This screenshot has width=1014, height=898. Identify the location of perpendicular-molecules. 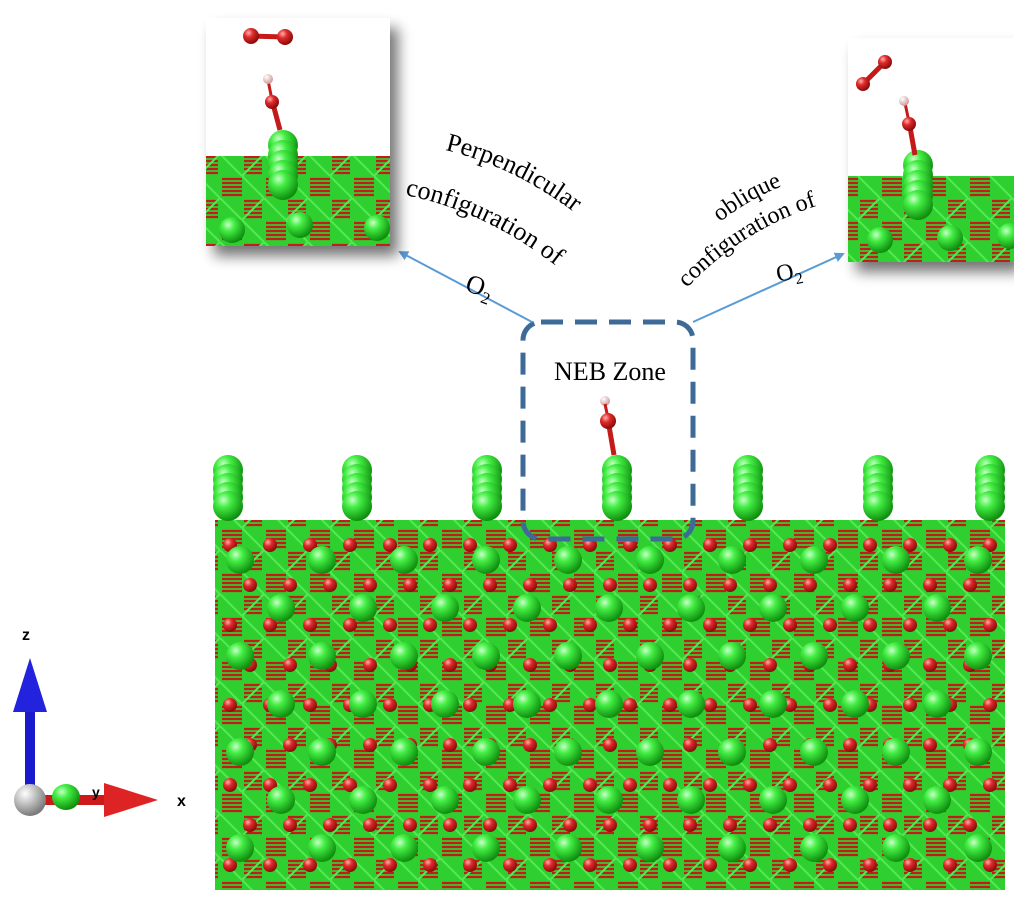
(268, 79).